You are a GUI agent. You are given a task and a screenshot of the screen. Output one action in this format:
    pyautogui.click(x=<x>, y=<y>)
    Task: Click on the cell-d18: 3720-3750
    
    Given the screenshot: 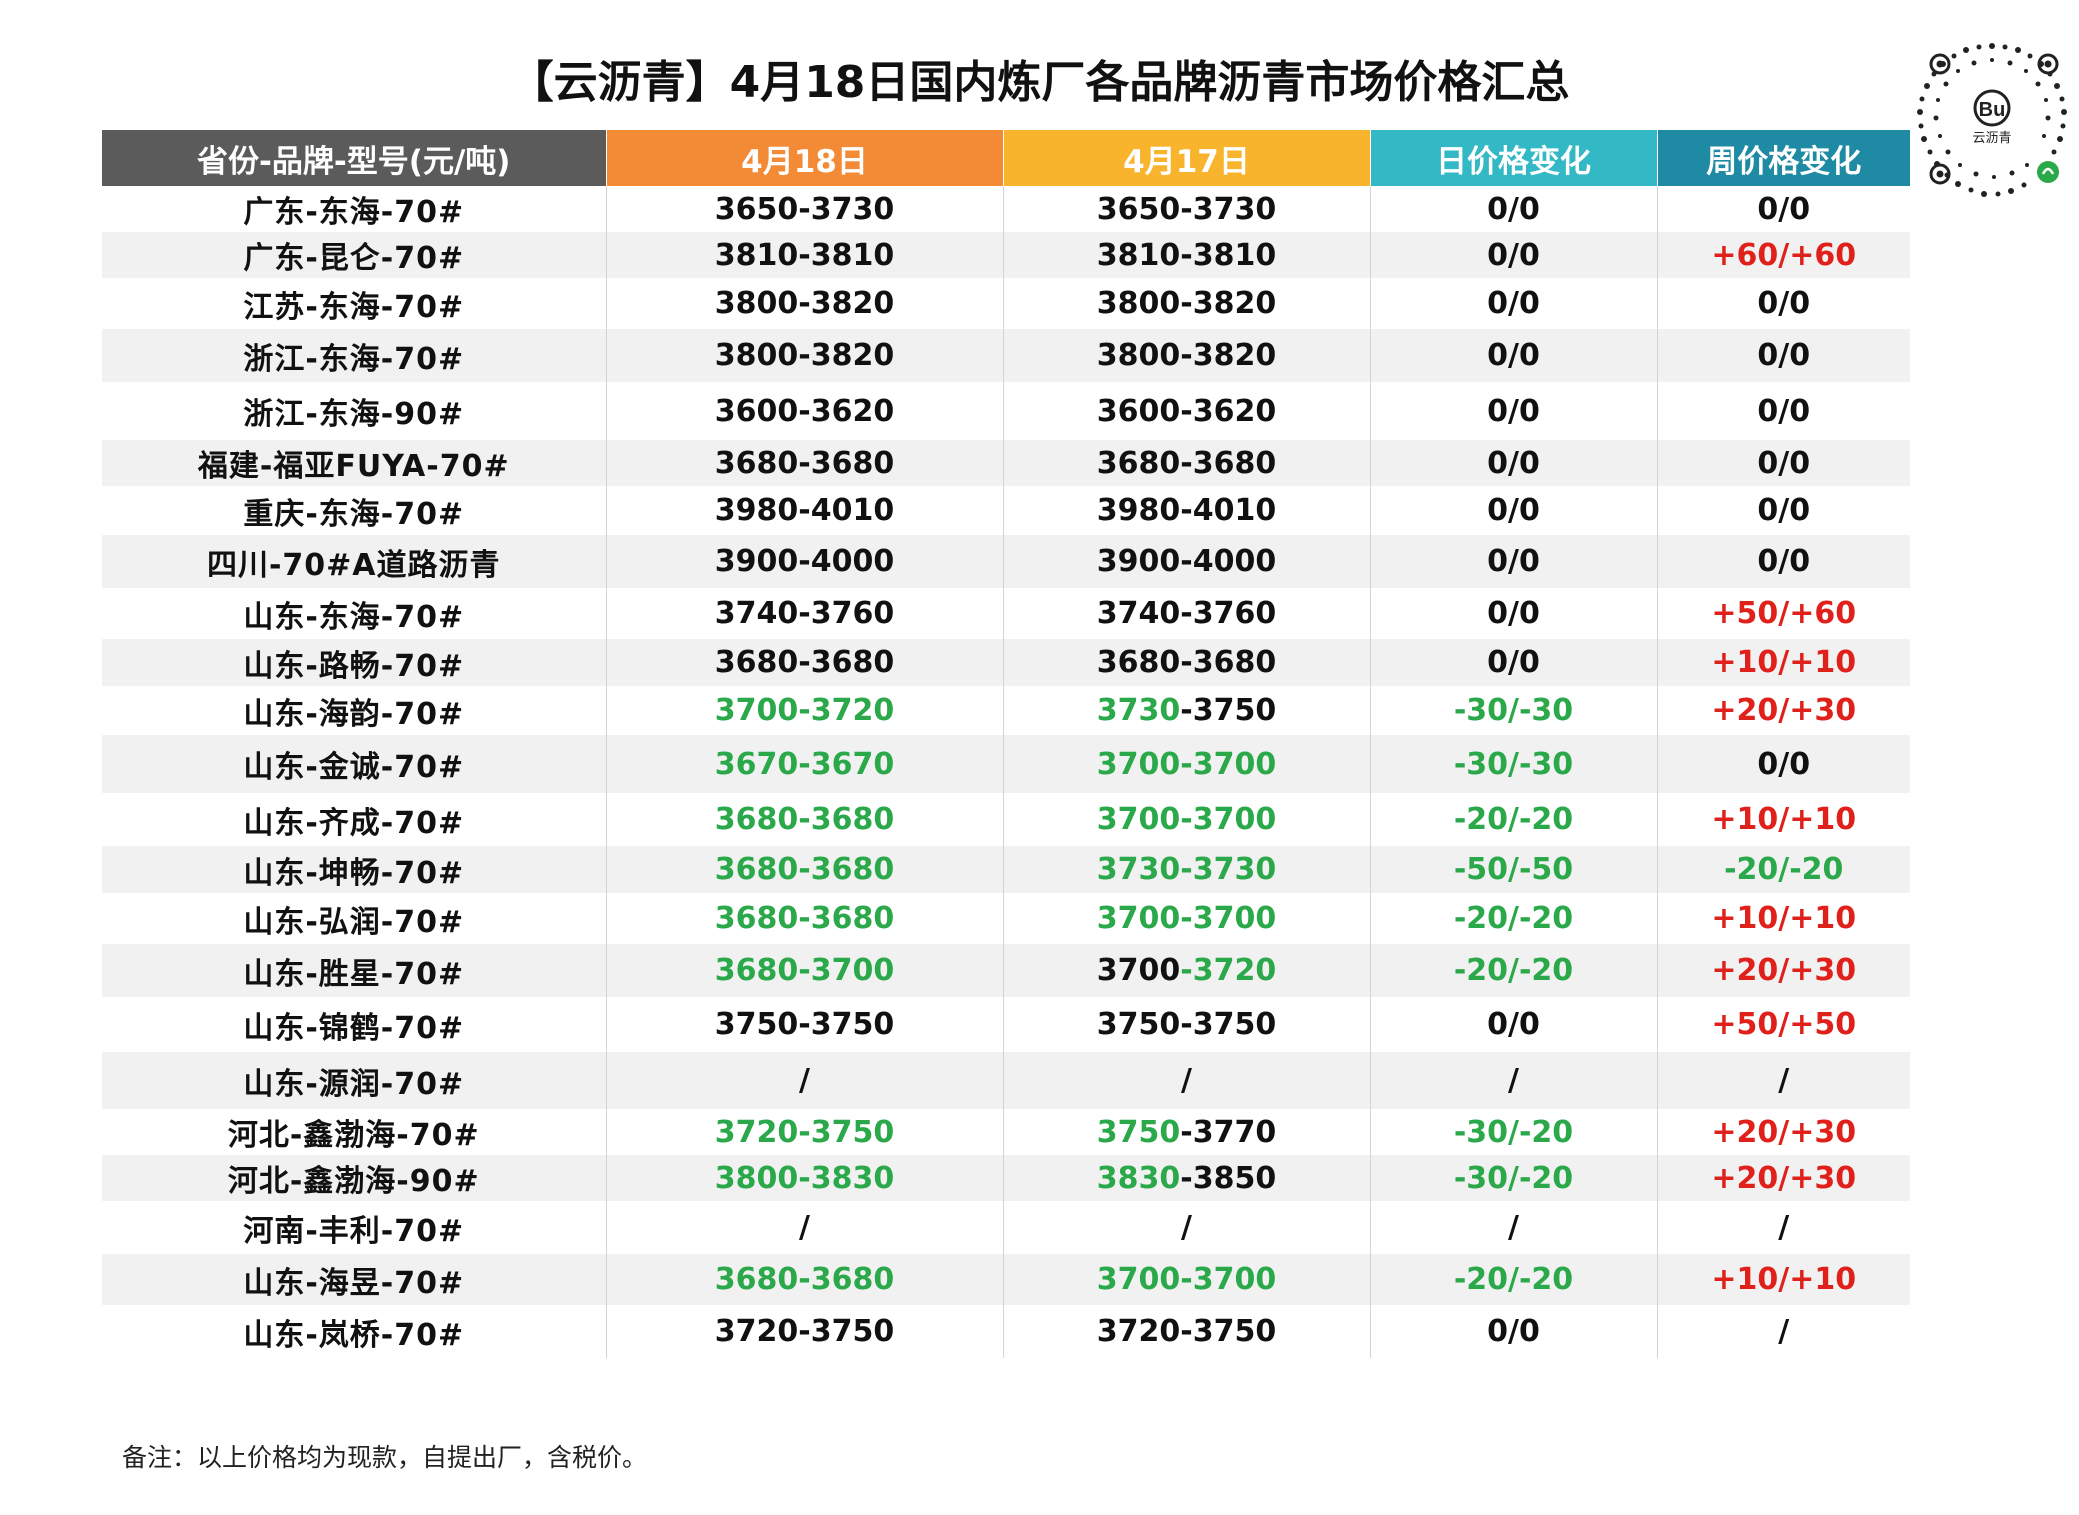 What is the action you would take?
    pyautogui.click(x=804, y=1132)
    